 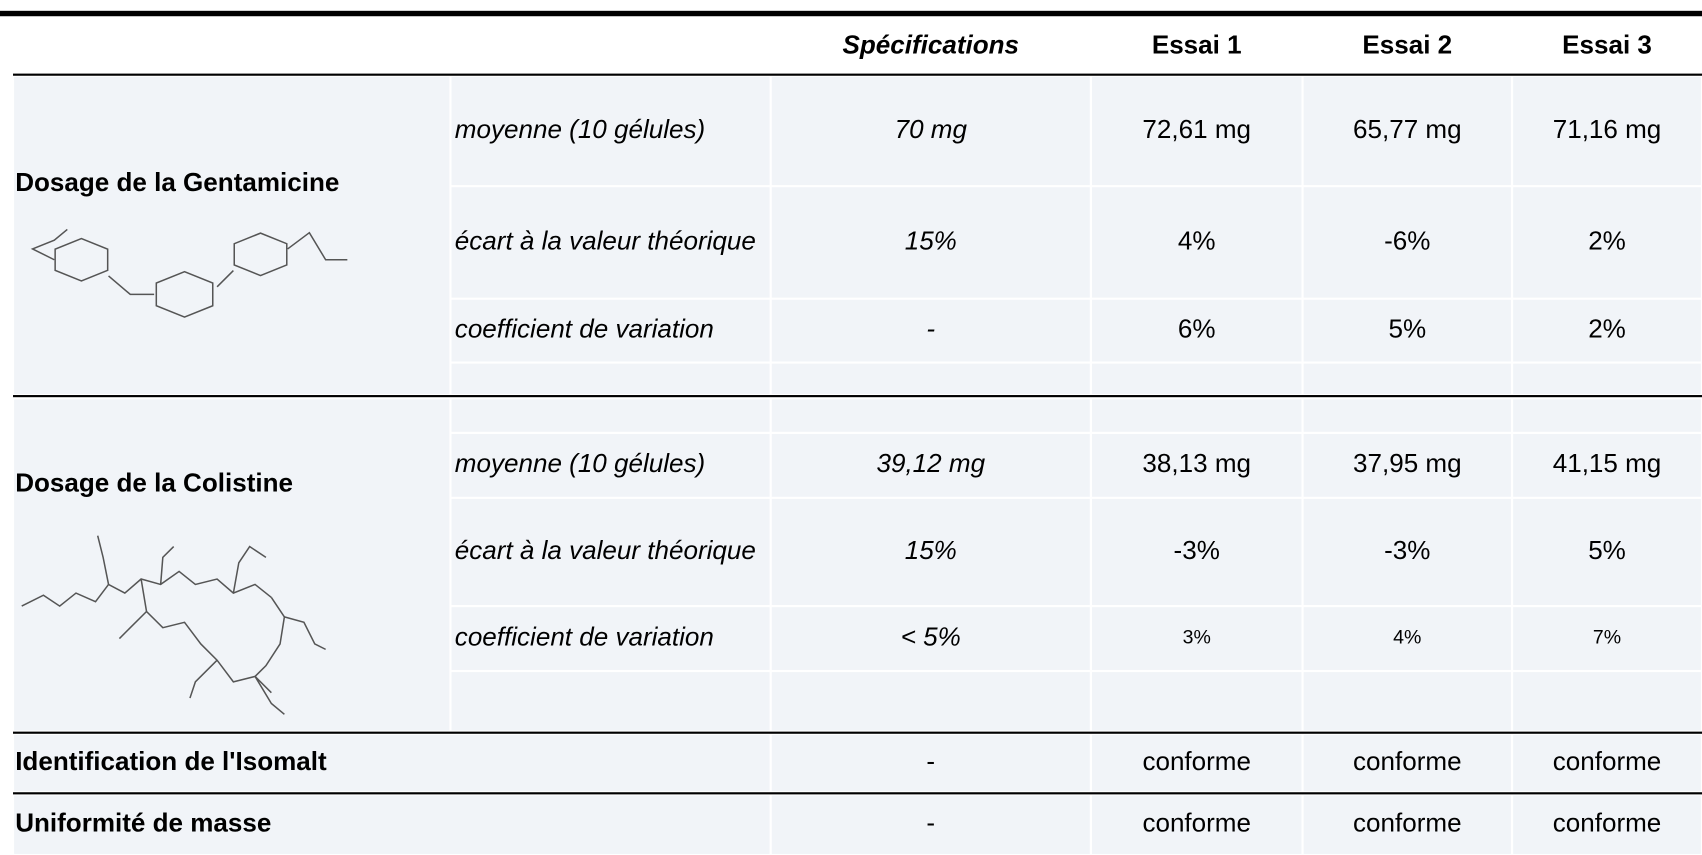 I want to click on row-label: Identification de l'Isomalt, so click(x=171, y=761).